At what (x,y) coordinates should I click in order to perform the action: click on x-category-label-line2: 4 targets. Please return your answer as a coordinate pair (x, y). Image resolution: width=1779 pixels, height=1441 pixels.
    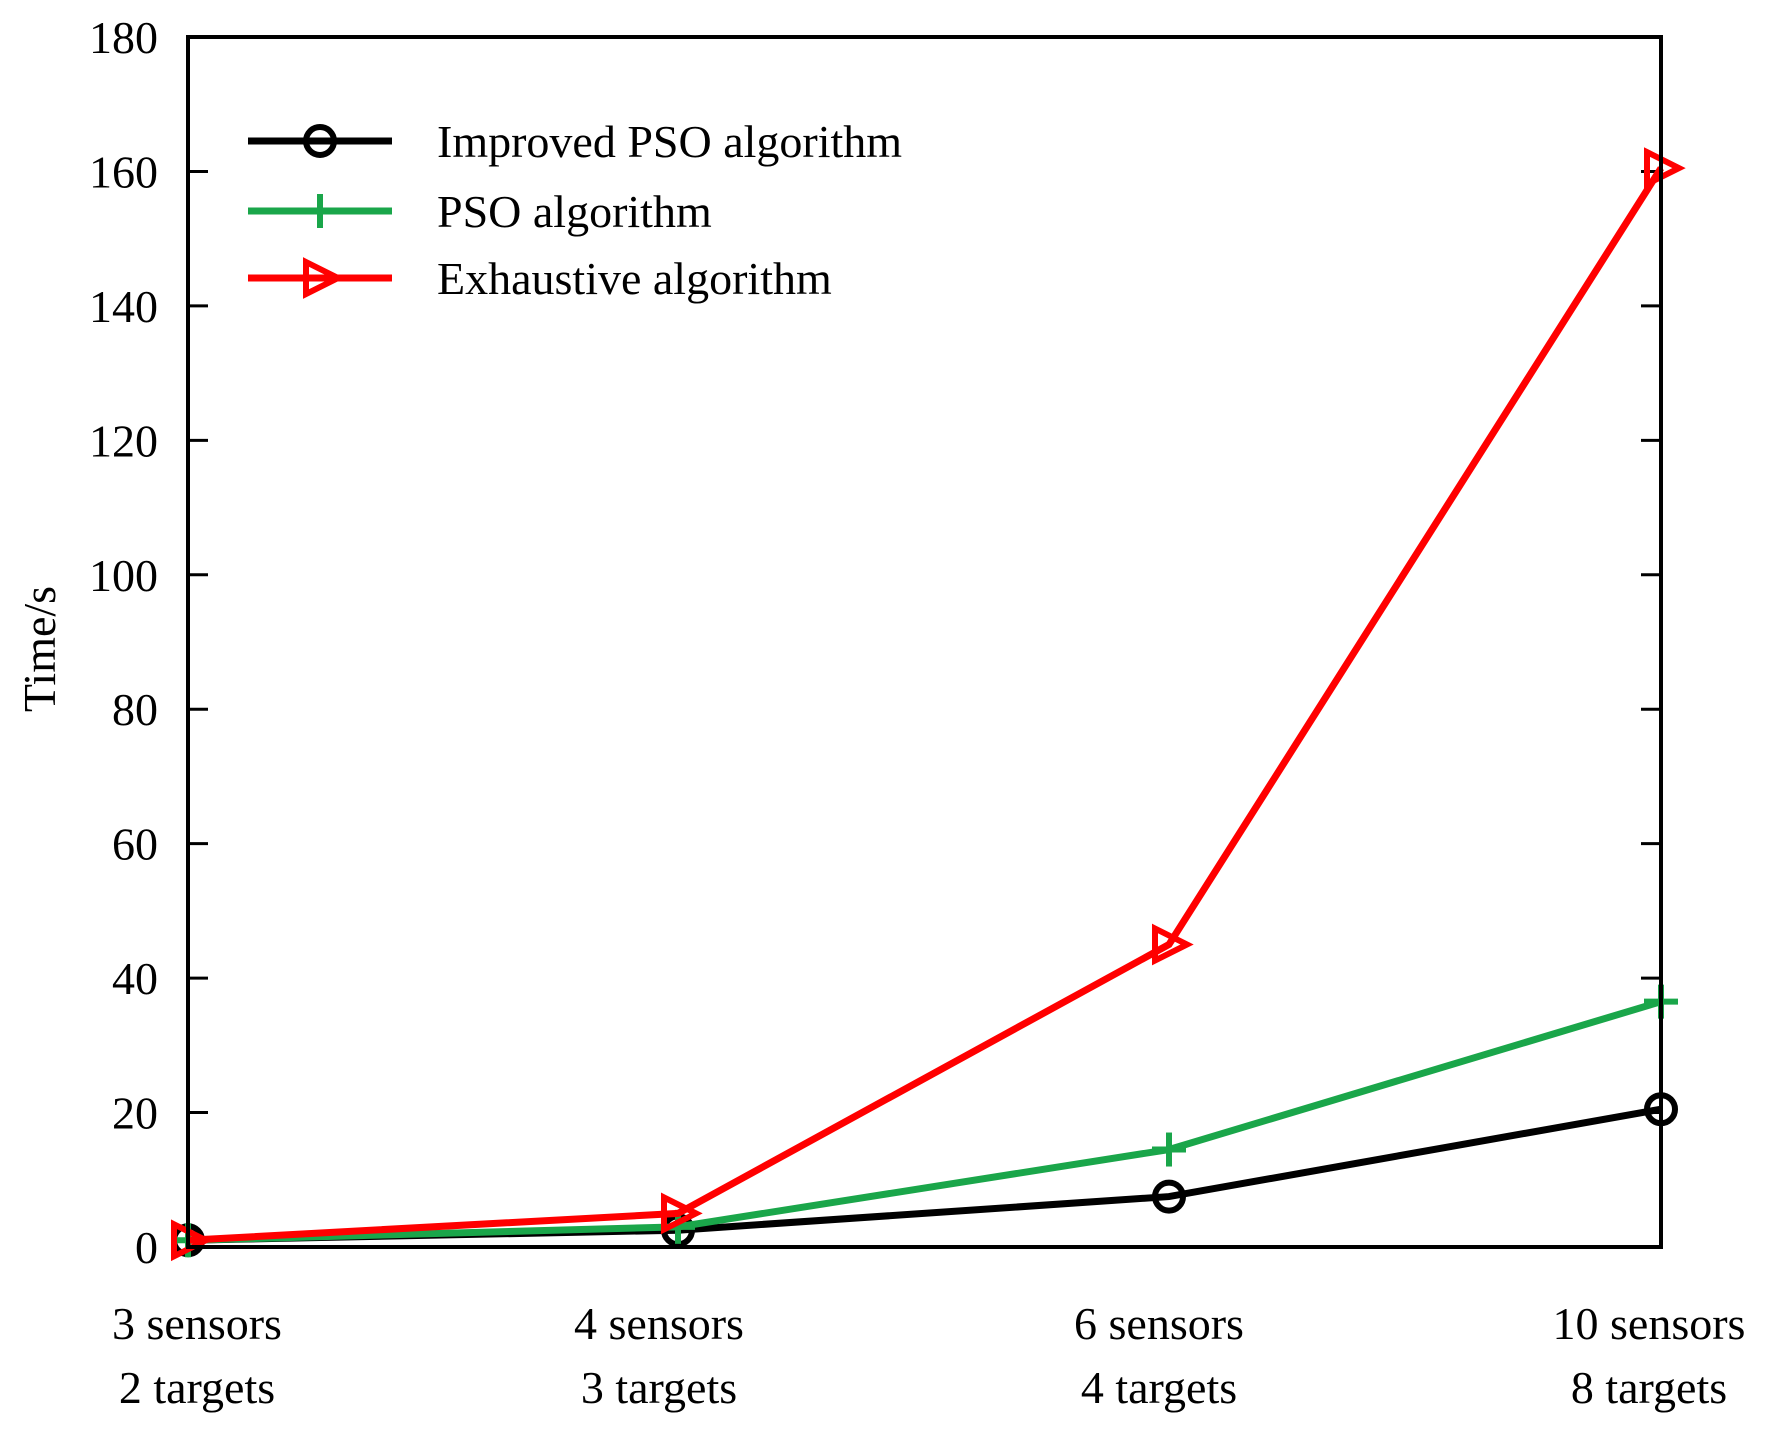
    Looking at the image, I should click on (1159, 1387).